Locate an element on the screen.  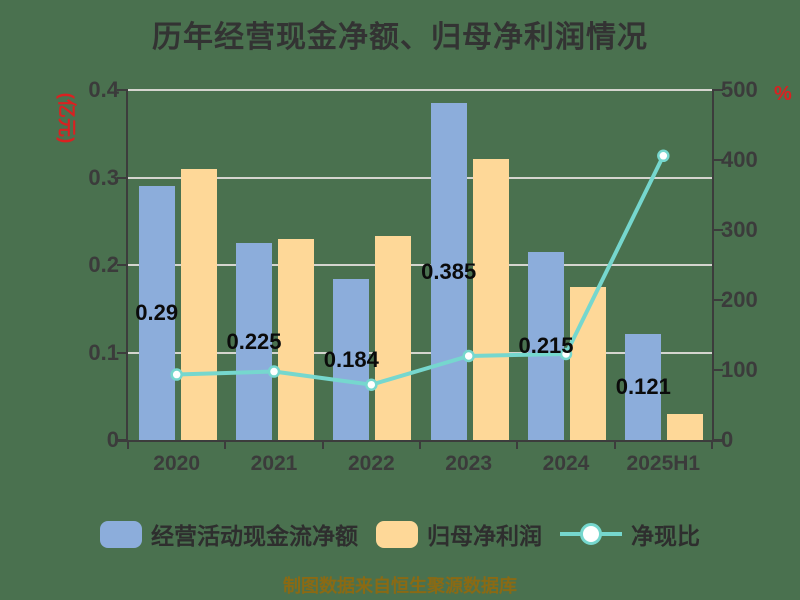
left-axis-tick-label: 0.3 is located at coordinates (103, 177).